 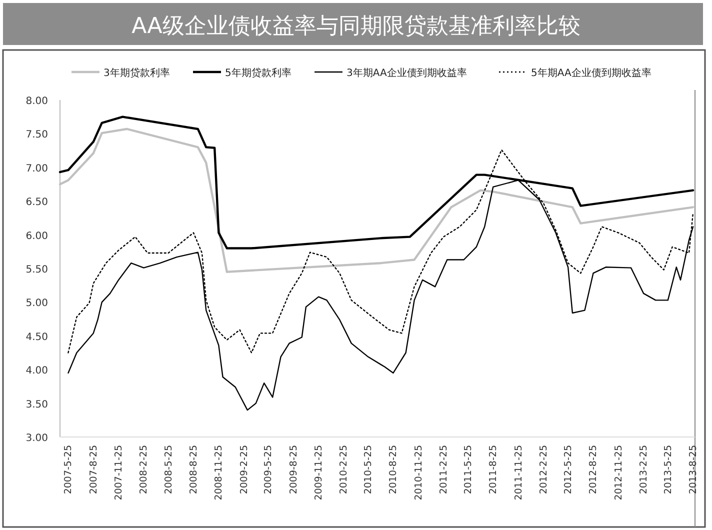 What do you see at coordinates (37, 404) in the screenshot?
I see `y-tick-label: 3.50` at bounding box center [37, 404].